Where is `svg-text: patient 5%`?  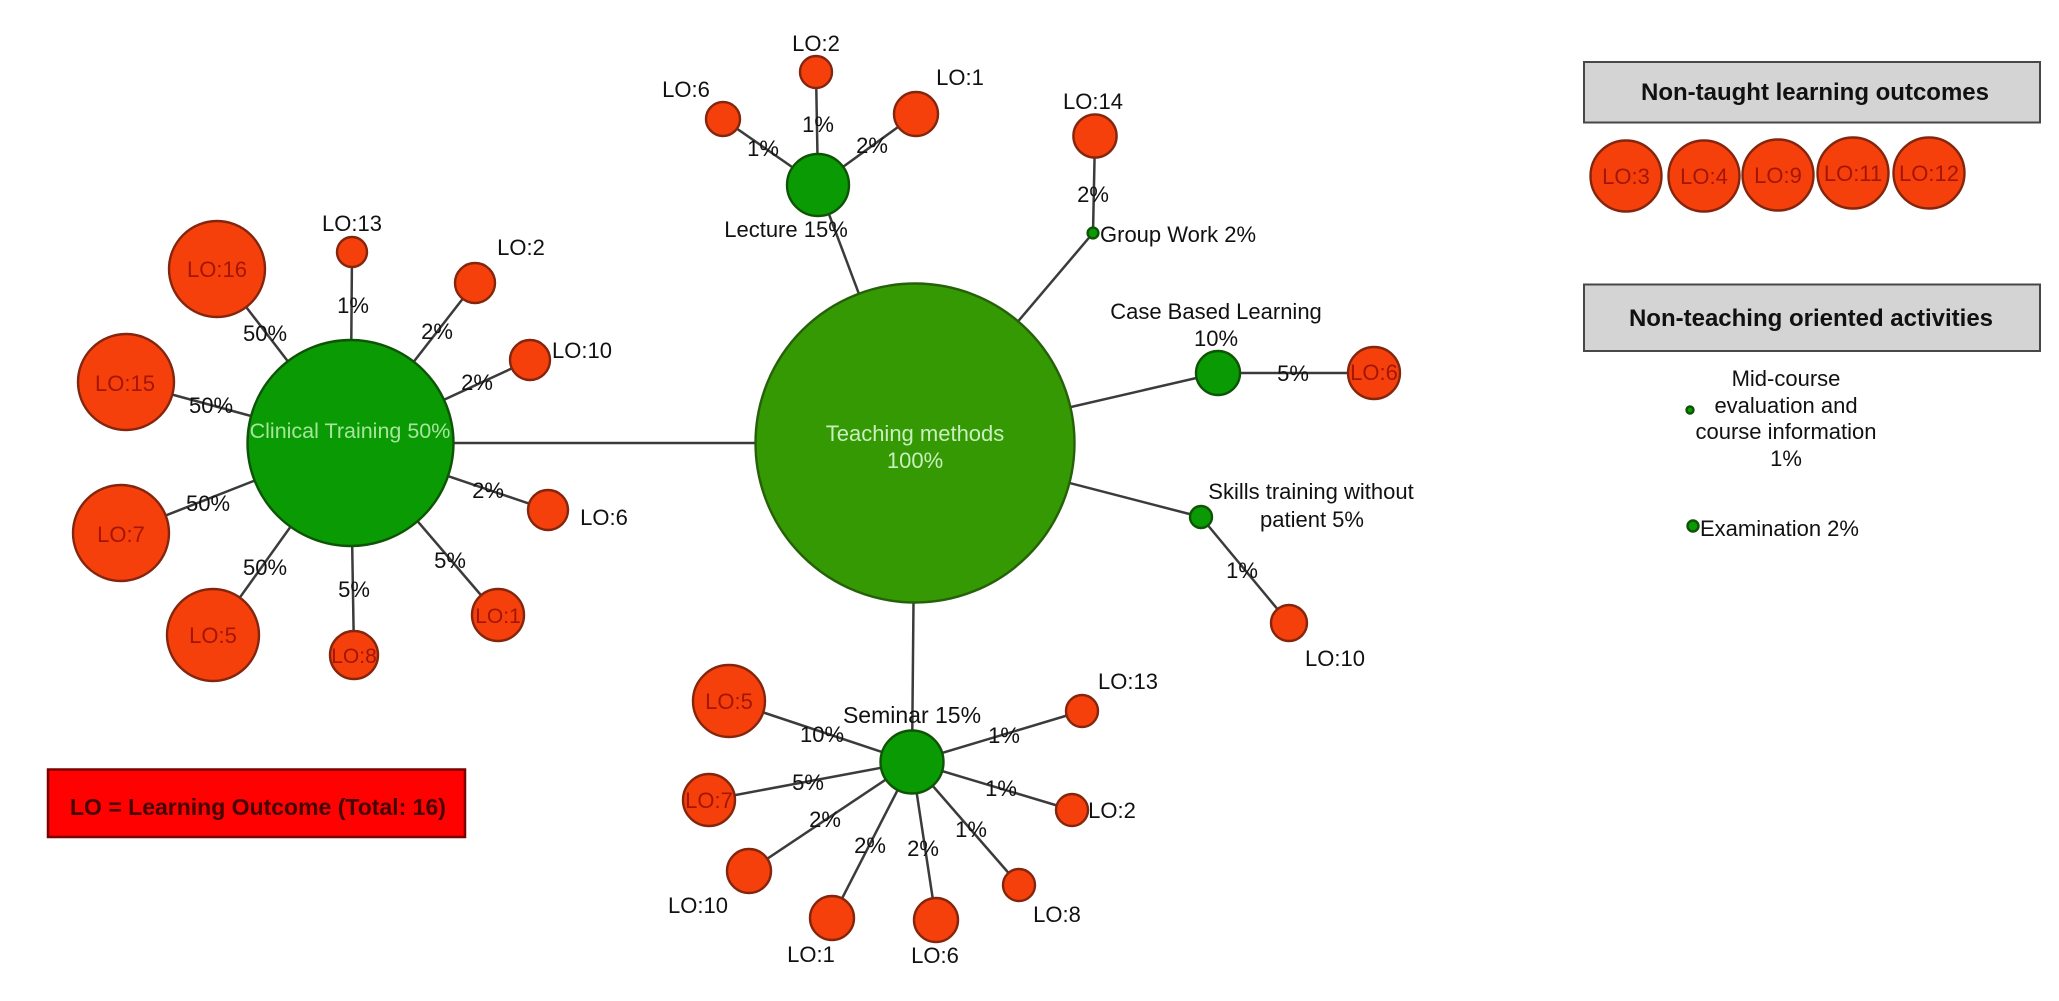 svg-text: patient 5% is located at coordinates (1312, 519).